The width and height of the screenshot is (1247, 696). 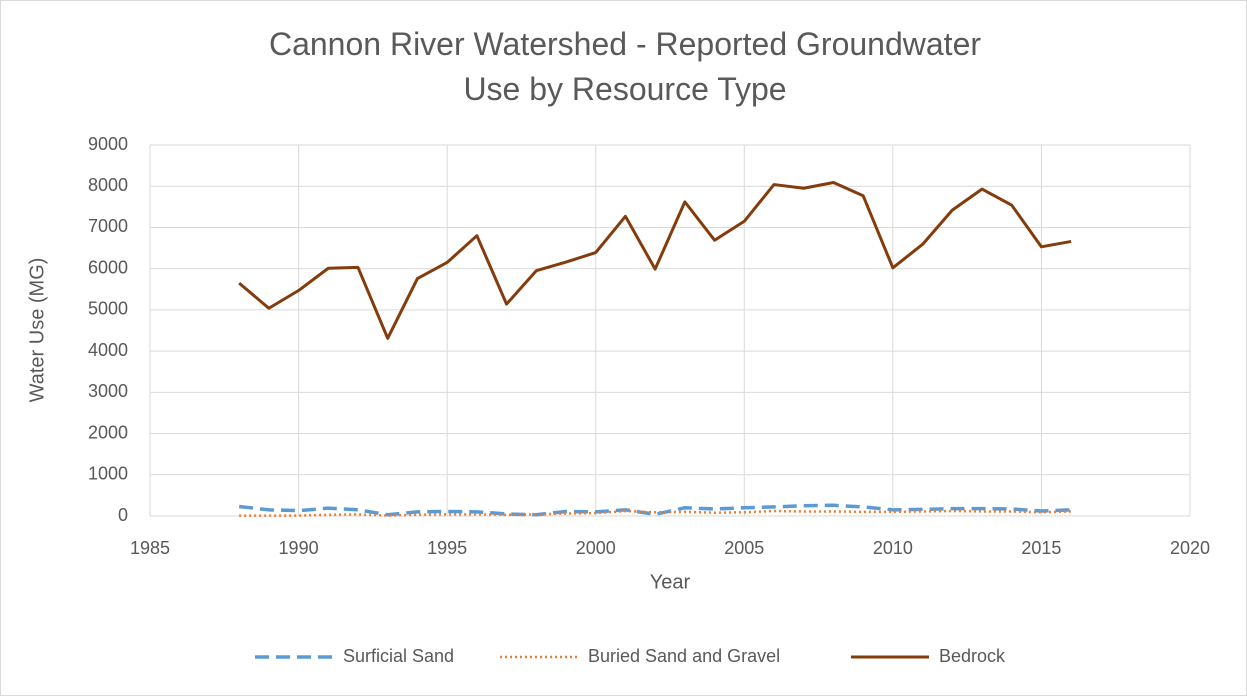 What do you see at coordinates (1041, 548) in the screenshot?
I see `x-tick-label: 2015` at bounding box center [1041, 548].